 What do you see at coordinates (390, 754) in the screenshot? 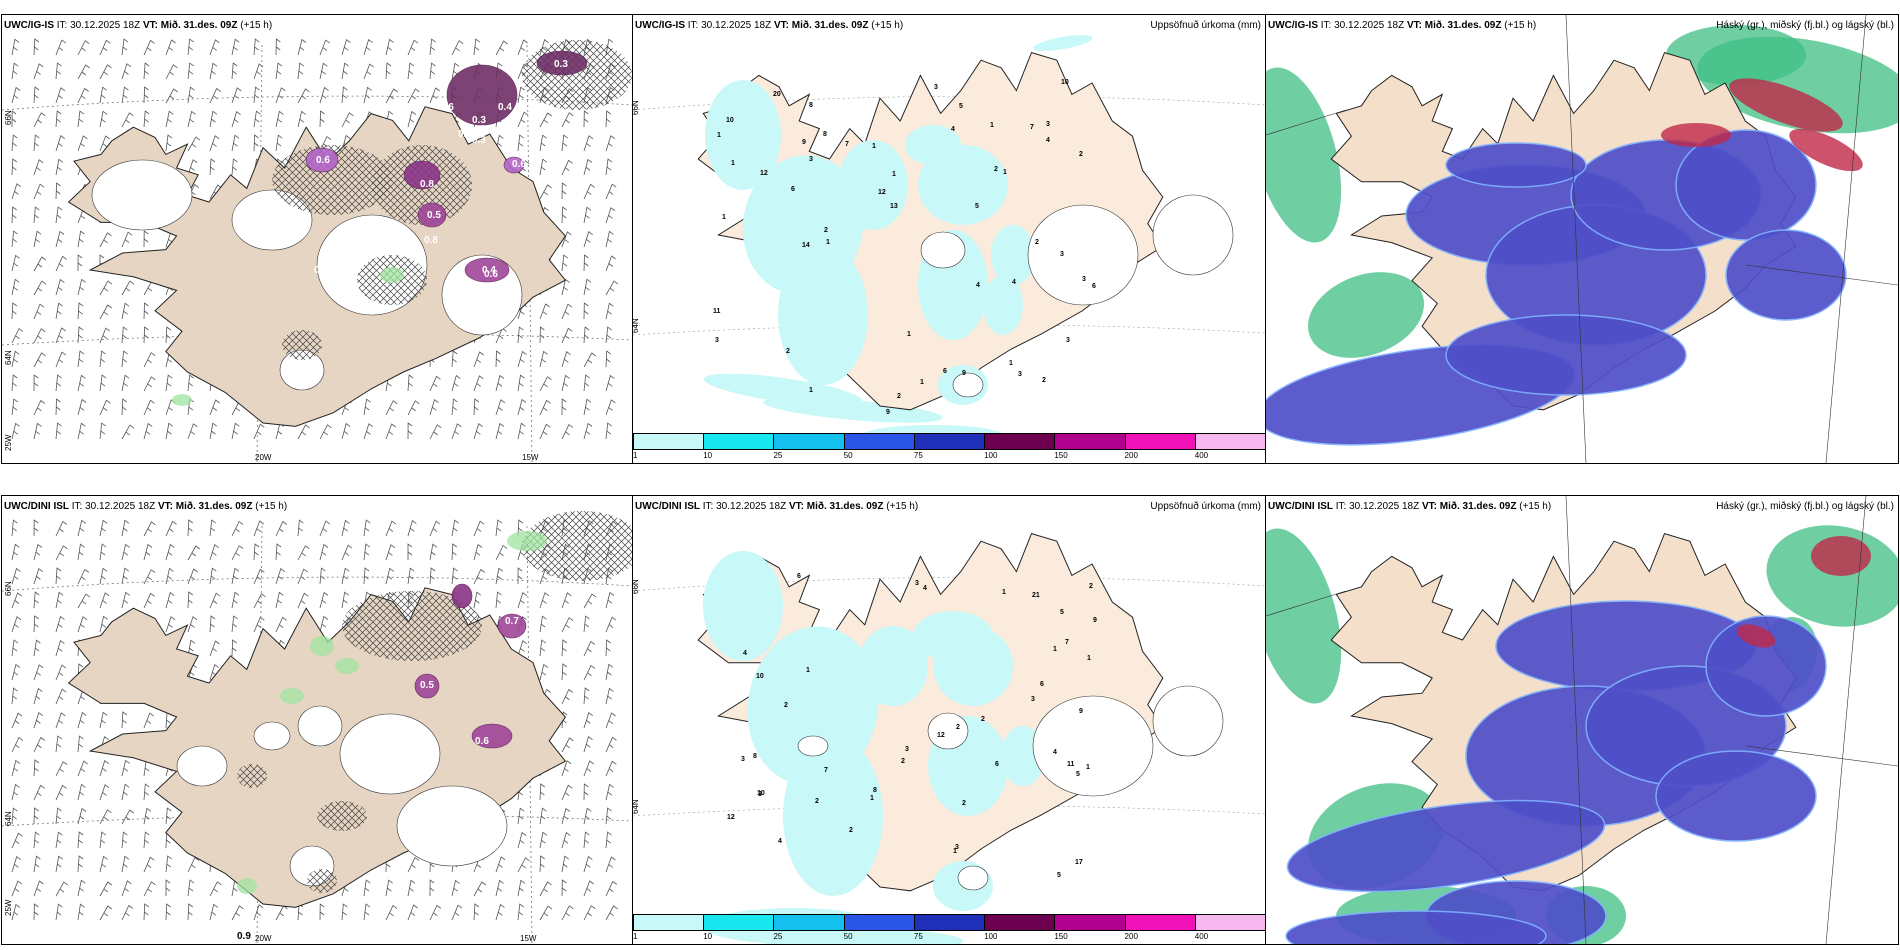
I see `clear-area` at bounding box center [390, 754].